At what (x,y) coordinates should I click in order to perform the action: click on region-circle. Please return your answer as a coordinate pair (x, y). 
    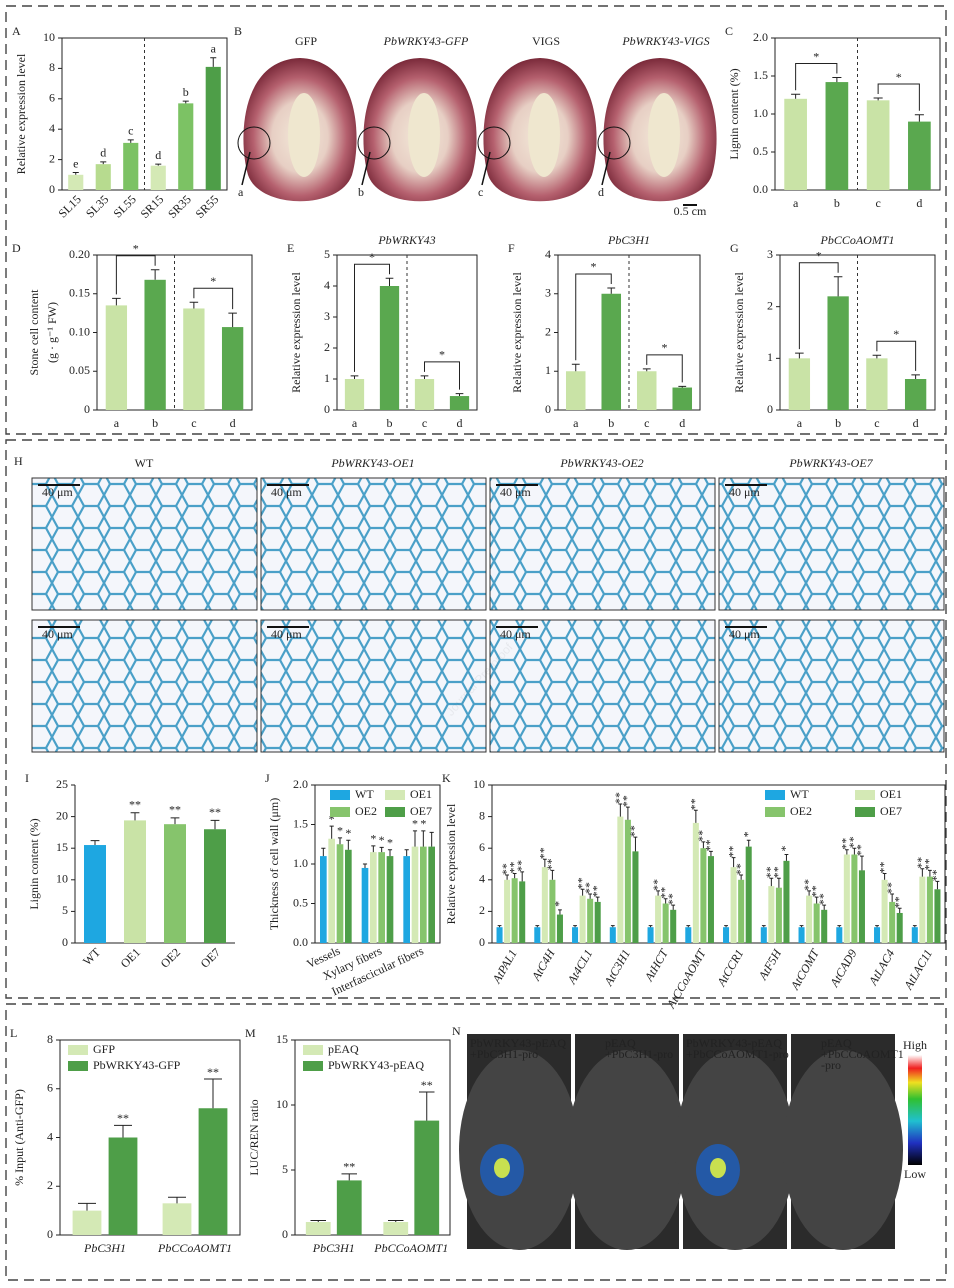
    Looking at the image, I should click on (494, 143).